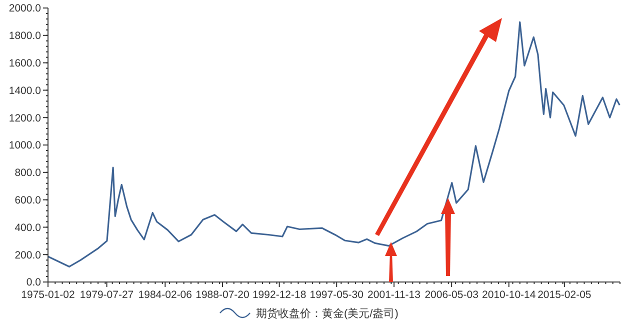  Describe the element at coordinates (223, 295) in the screenshot. I see `x-tick-label: 1988-07-20` at that location.